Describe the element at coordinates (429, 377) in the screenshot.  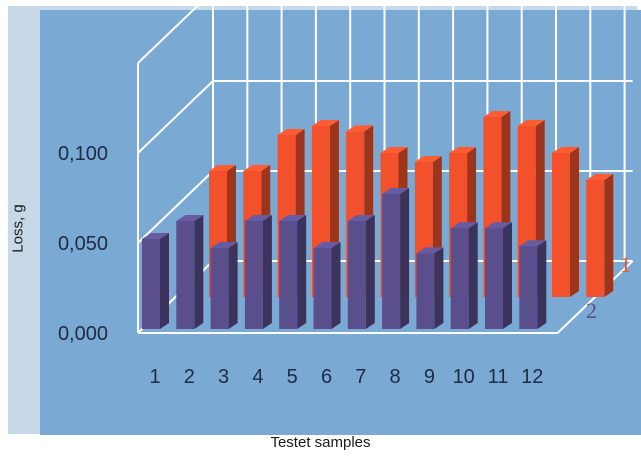
I see `x-tick-label: 9` at that location.